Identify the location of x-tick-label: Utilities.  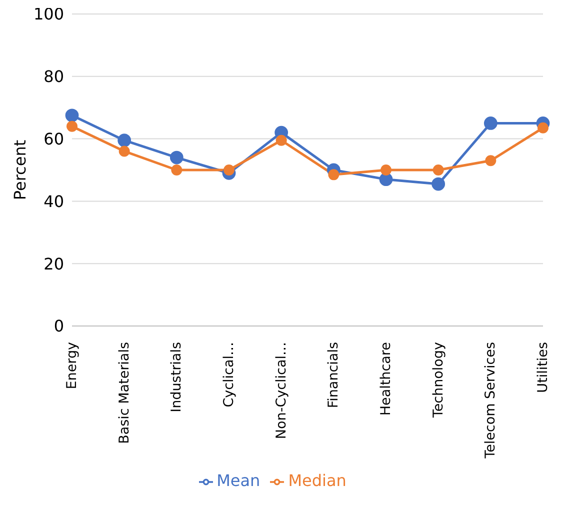
(543, 367).